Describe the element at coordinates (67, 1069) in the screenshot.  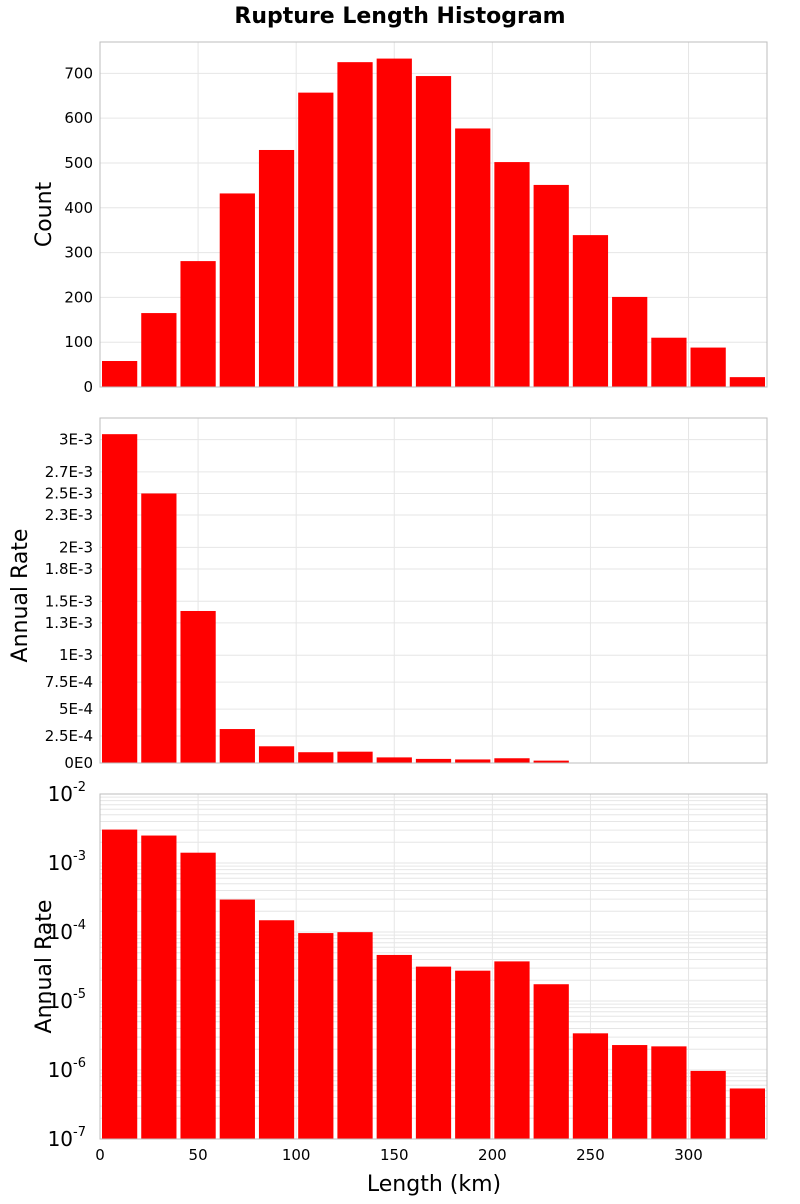
I see `y-tick-label: 10⁻⁶` at that location.